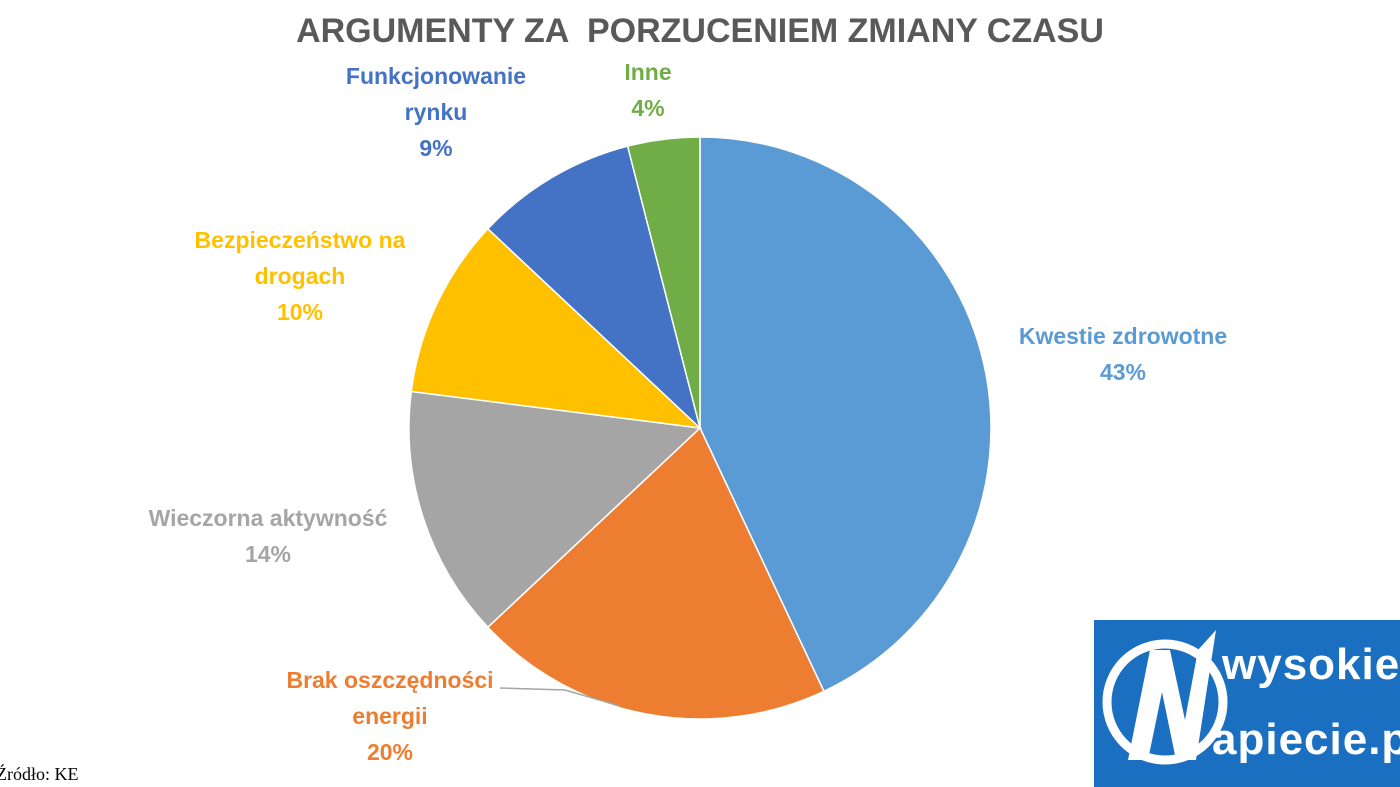 The height and width of the screenshot is (787, 1400). What do you see at coordinates (268, 518) in the screenshot?
I see `category-label: Wieczorna aktywność` at bounding box center [268, 518].